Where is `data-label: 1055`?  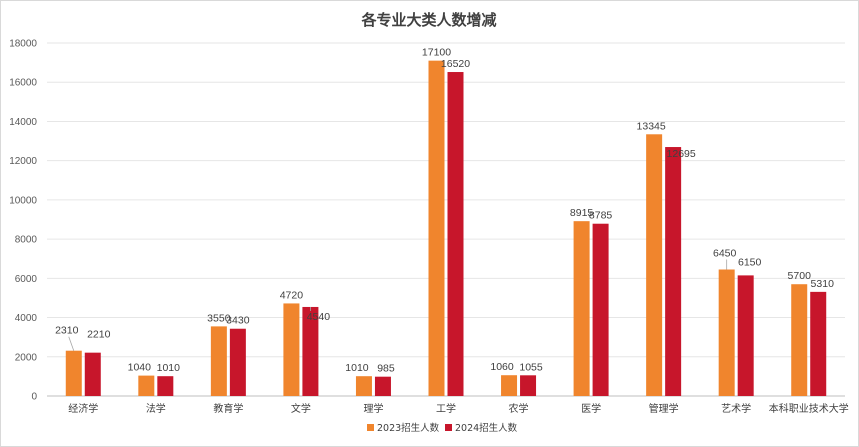 data-label: 1055 is located at coordinates (531, 367).